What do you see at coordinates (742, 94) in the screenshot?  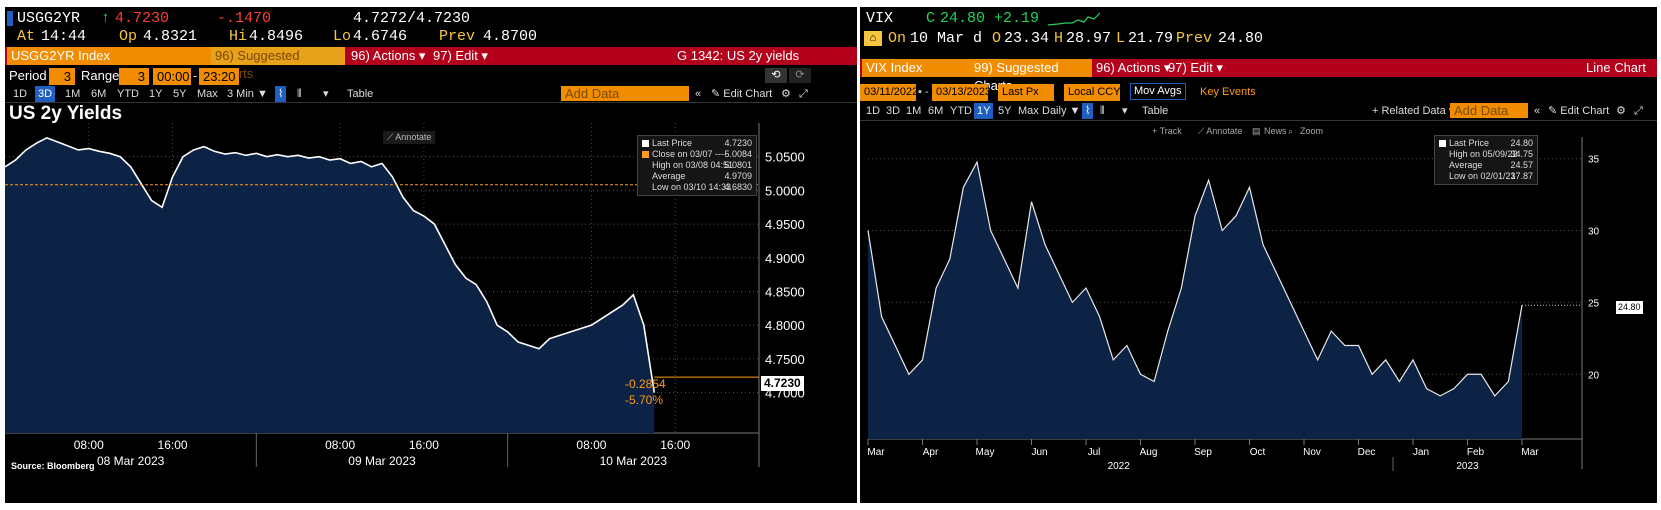 I see `edit-chart-button: ✎ Edit Chart` at bounding box center [742, 94].